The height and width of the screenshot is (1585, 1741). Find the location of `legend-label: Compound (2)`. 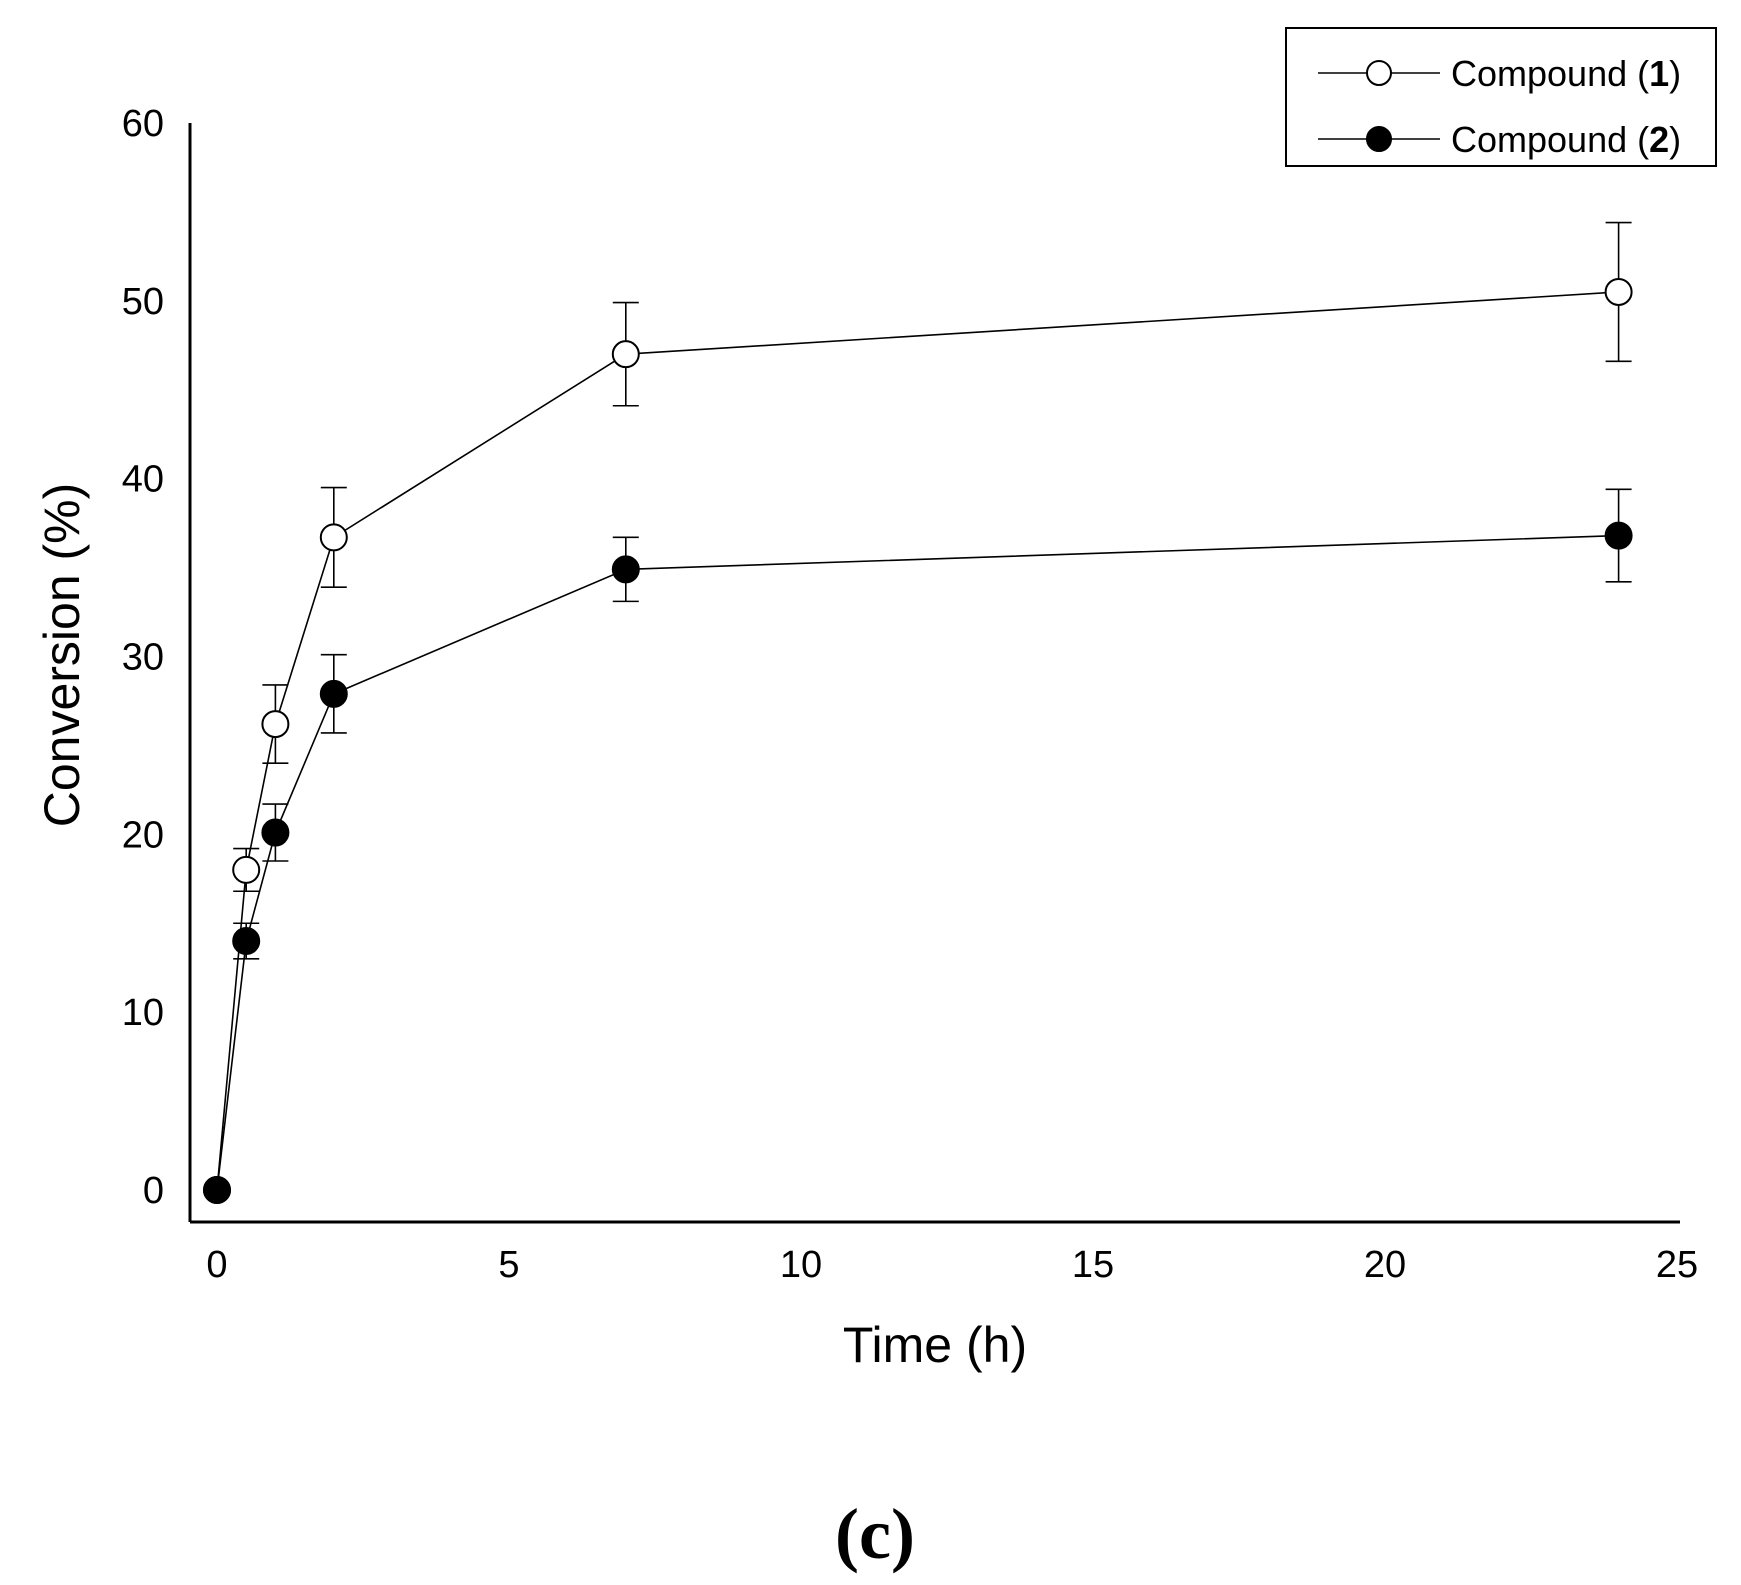

legend-label: Compound (2) is located at coordinates (1566, 139).